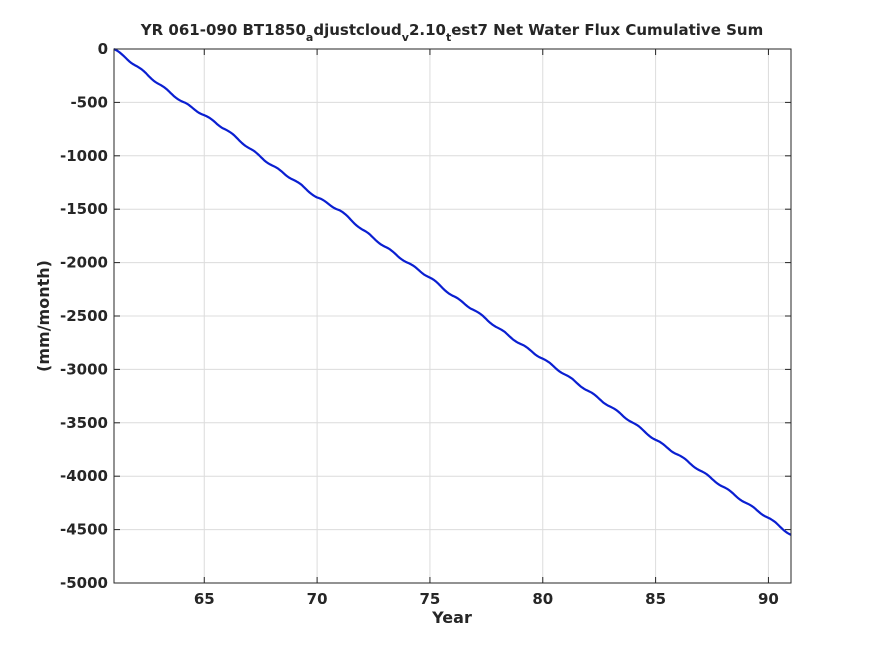 The image size is (875, 656). Describe the element at coordinates (317, 599) in the screenshot. I see `x-tick-label: 70` at that location.